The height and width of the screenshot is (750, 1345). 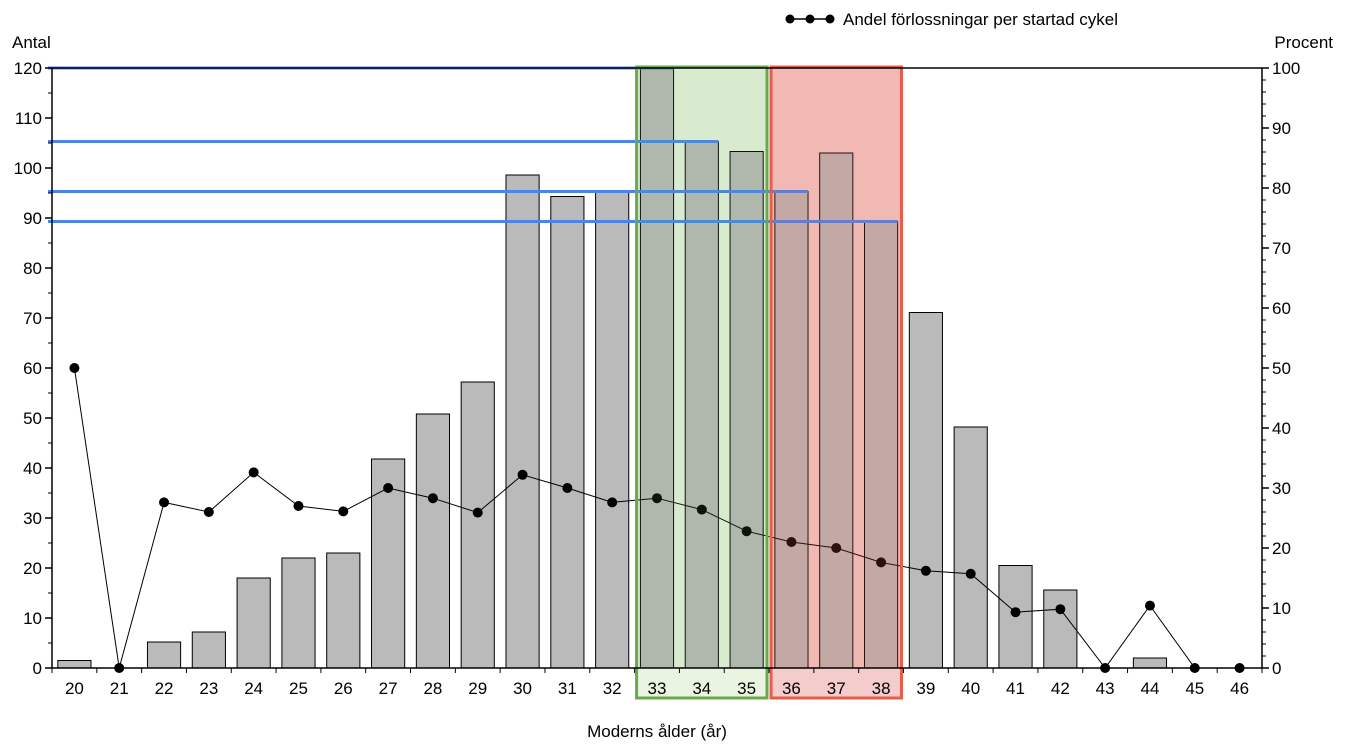 What do you see at coordinates (31, 42) in the screenshot?
I see `y-axis-title-left: Antal` at bounding box center [31, 42].